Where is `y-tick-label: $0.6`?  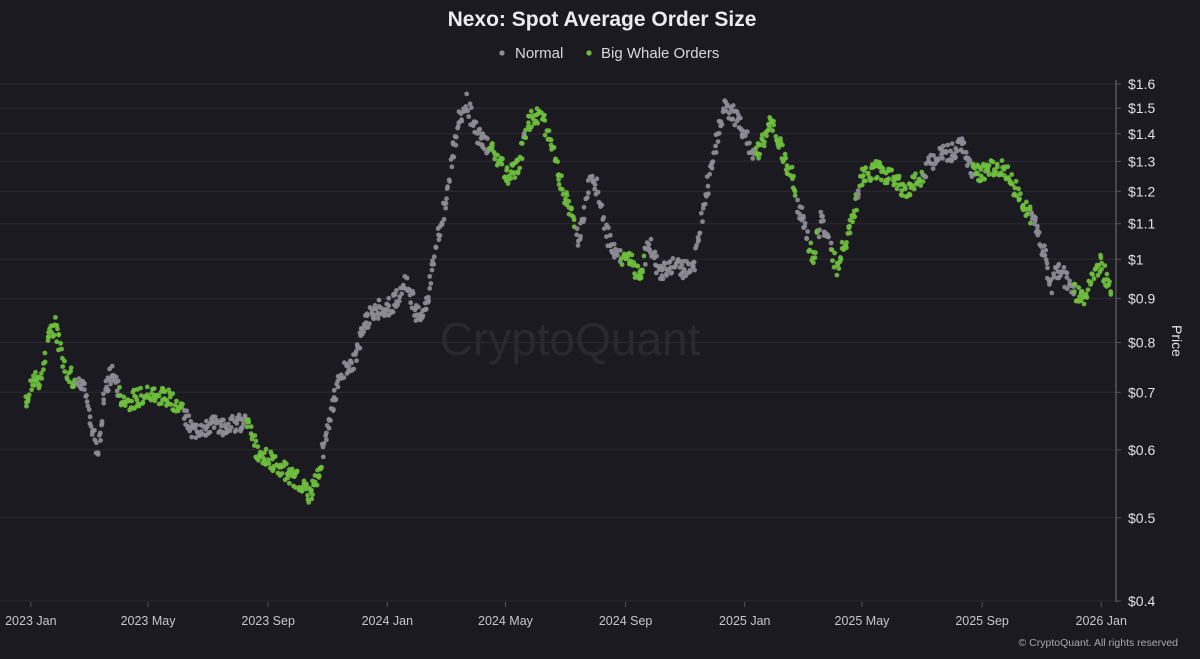 y-tick-label: $0.6 is located at coordinates (1141, 450).